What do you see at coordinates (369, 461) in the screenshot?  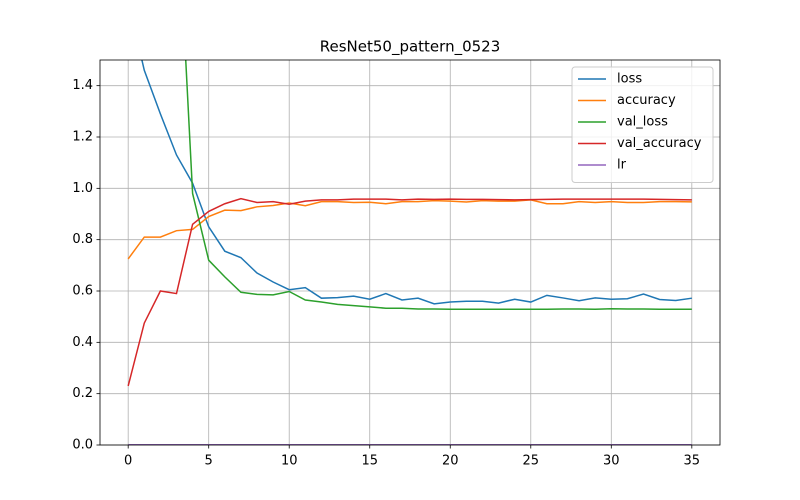 I see `x-tick-label: 15` at bounding box center [369, 461].